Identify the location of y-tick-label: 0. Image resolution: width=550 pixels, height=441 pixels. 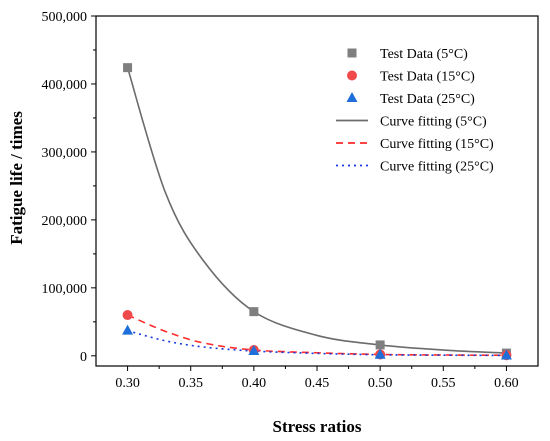
(83, 357).